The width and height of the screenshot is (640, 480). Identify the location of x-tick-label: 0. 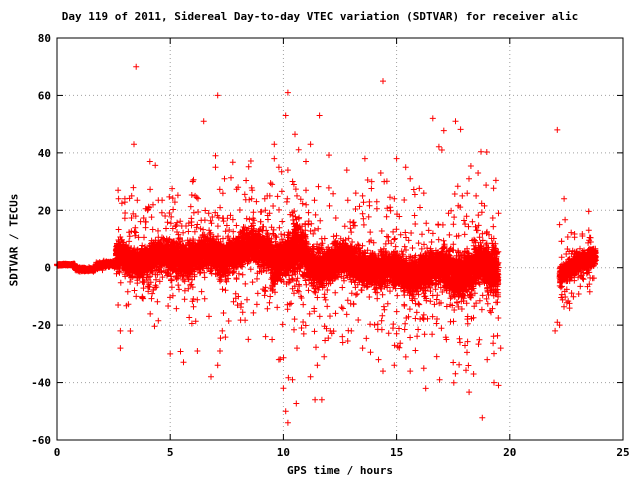
(57, 452).